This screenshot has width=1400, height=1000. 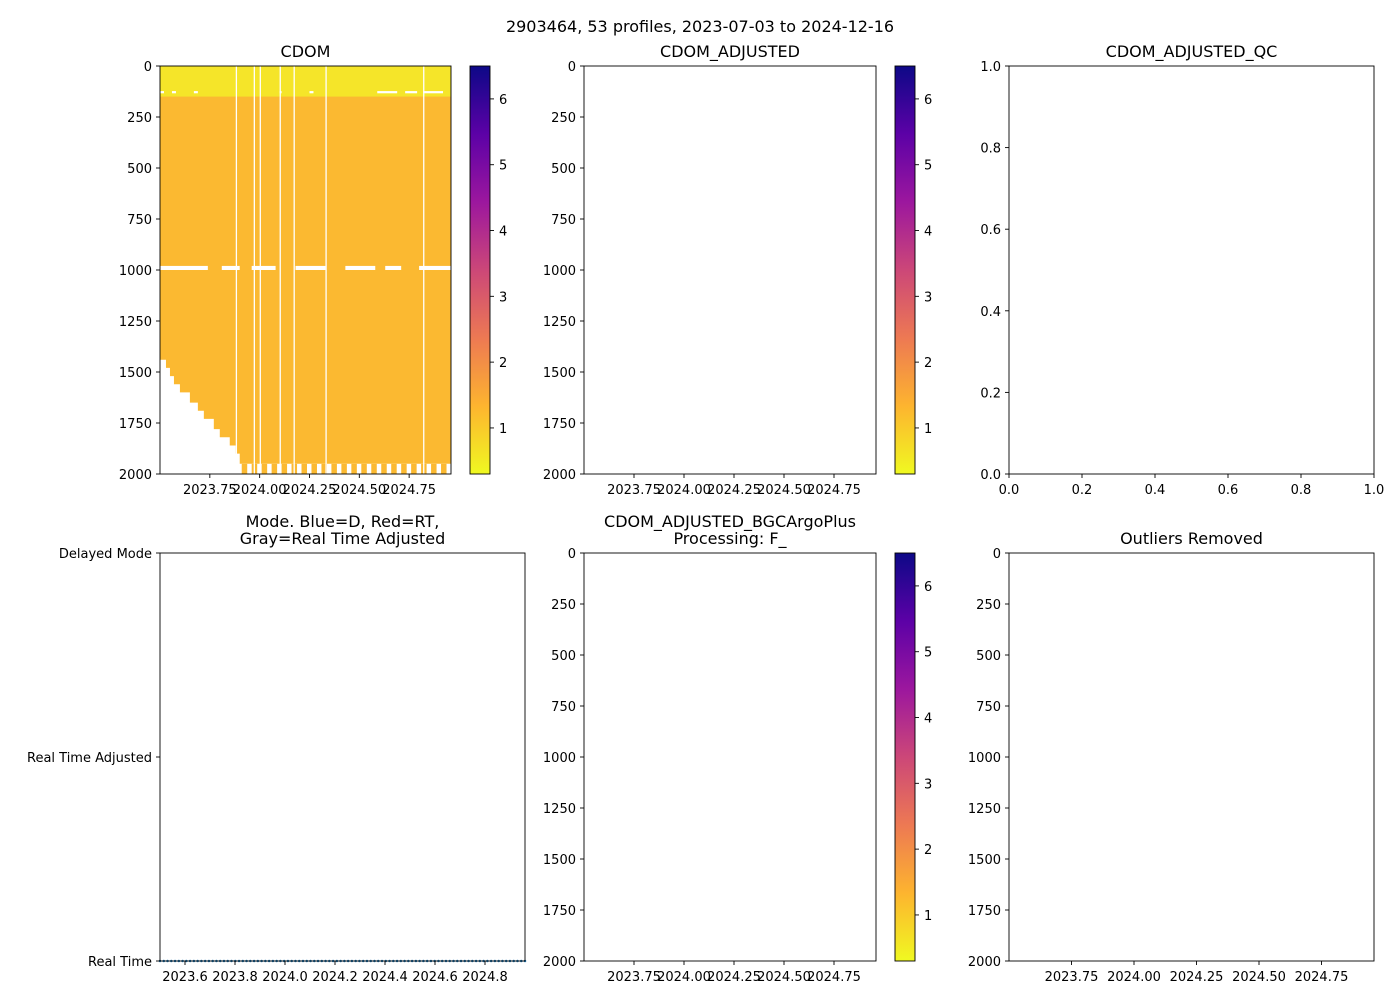 What do you see at coordinates (1191, 538) in the screenshot?
I see `outliers-title: Outliers Removed` at bounding box center [1191, 538].